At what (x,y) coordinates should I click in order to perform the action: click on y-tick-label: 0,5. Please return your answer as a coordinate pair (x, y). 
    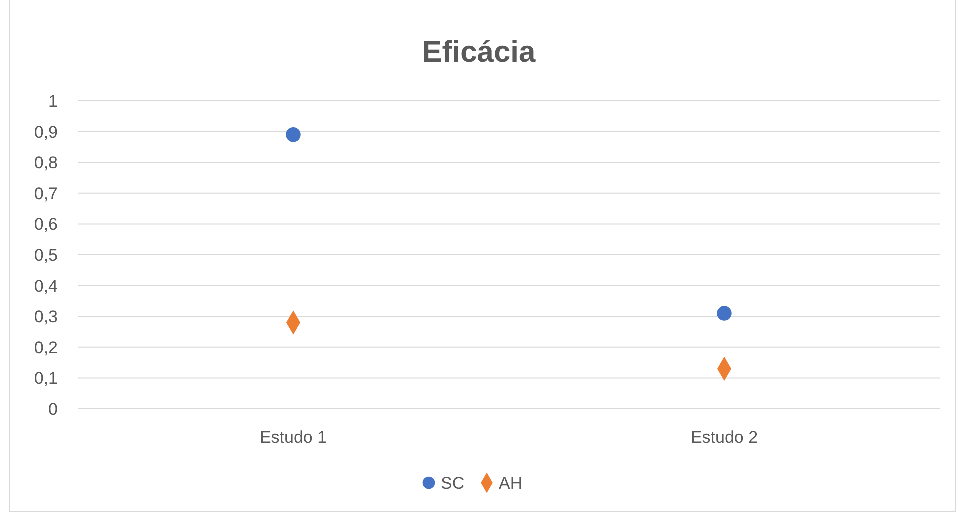
    Looking at the image, I should click on (46, 255).